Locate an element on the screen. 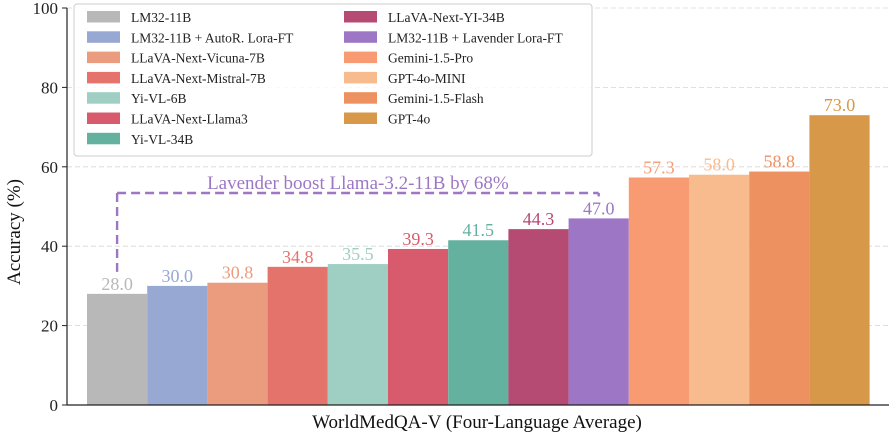 This screenshot has height=435, width=892. bar-value-label: 34.8 is located at coordinates (298, 257).